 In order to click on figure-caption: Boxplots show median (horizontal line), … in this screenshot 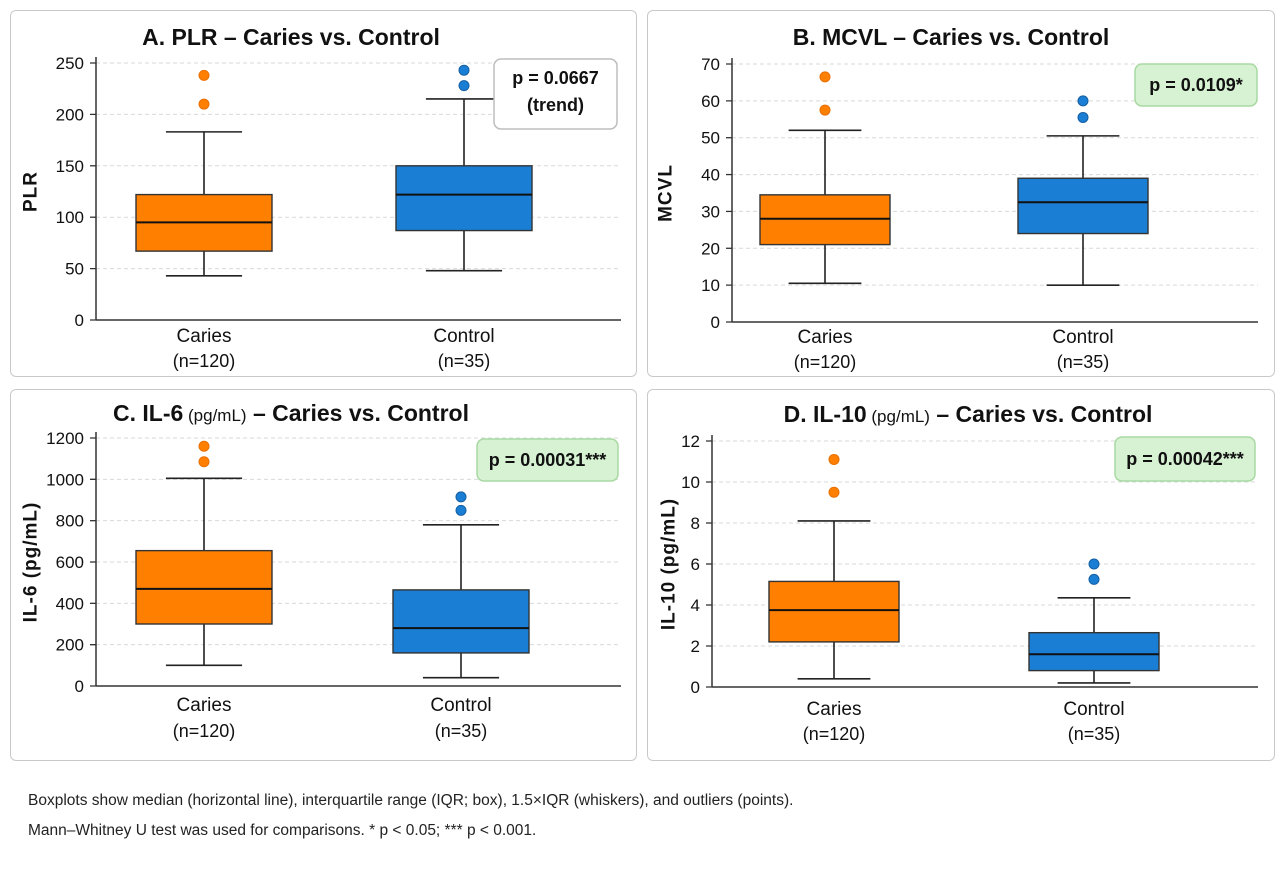, I will do `click(643, 816)`.